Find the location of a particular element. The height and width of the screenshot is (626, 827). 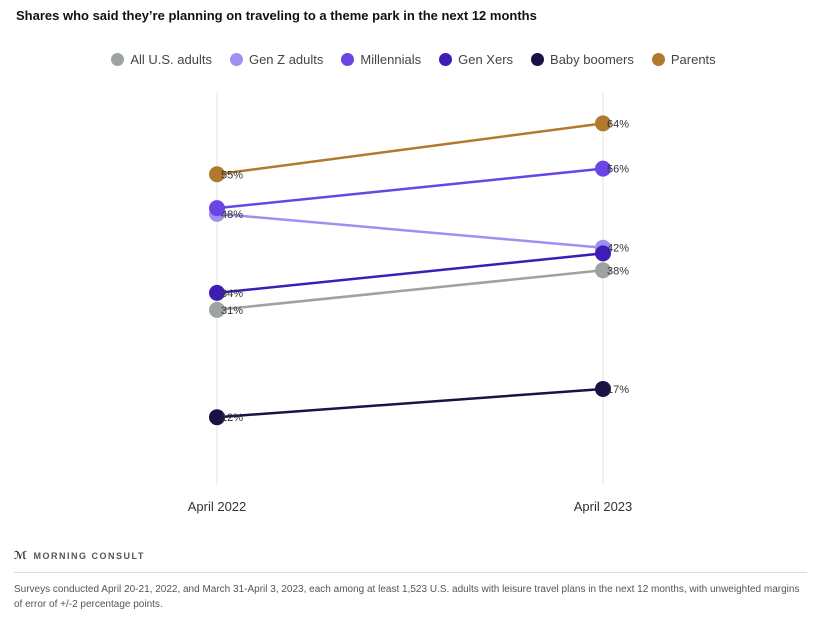

data-label: 31% is located at coordinates (232, 311).